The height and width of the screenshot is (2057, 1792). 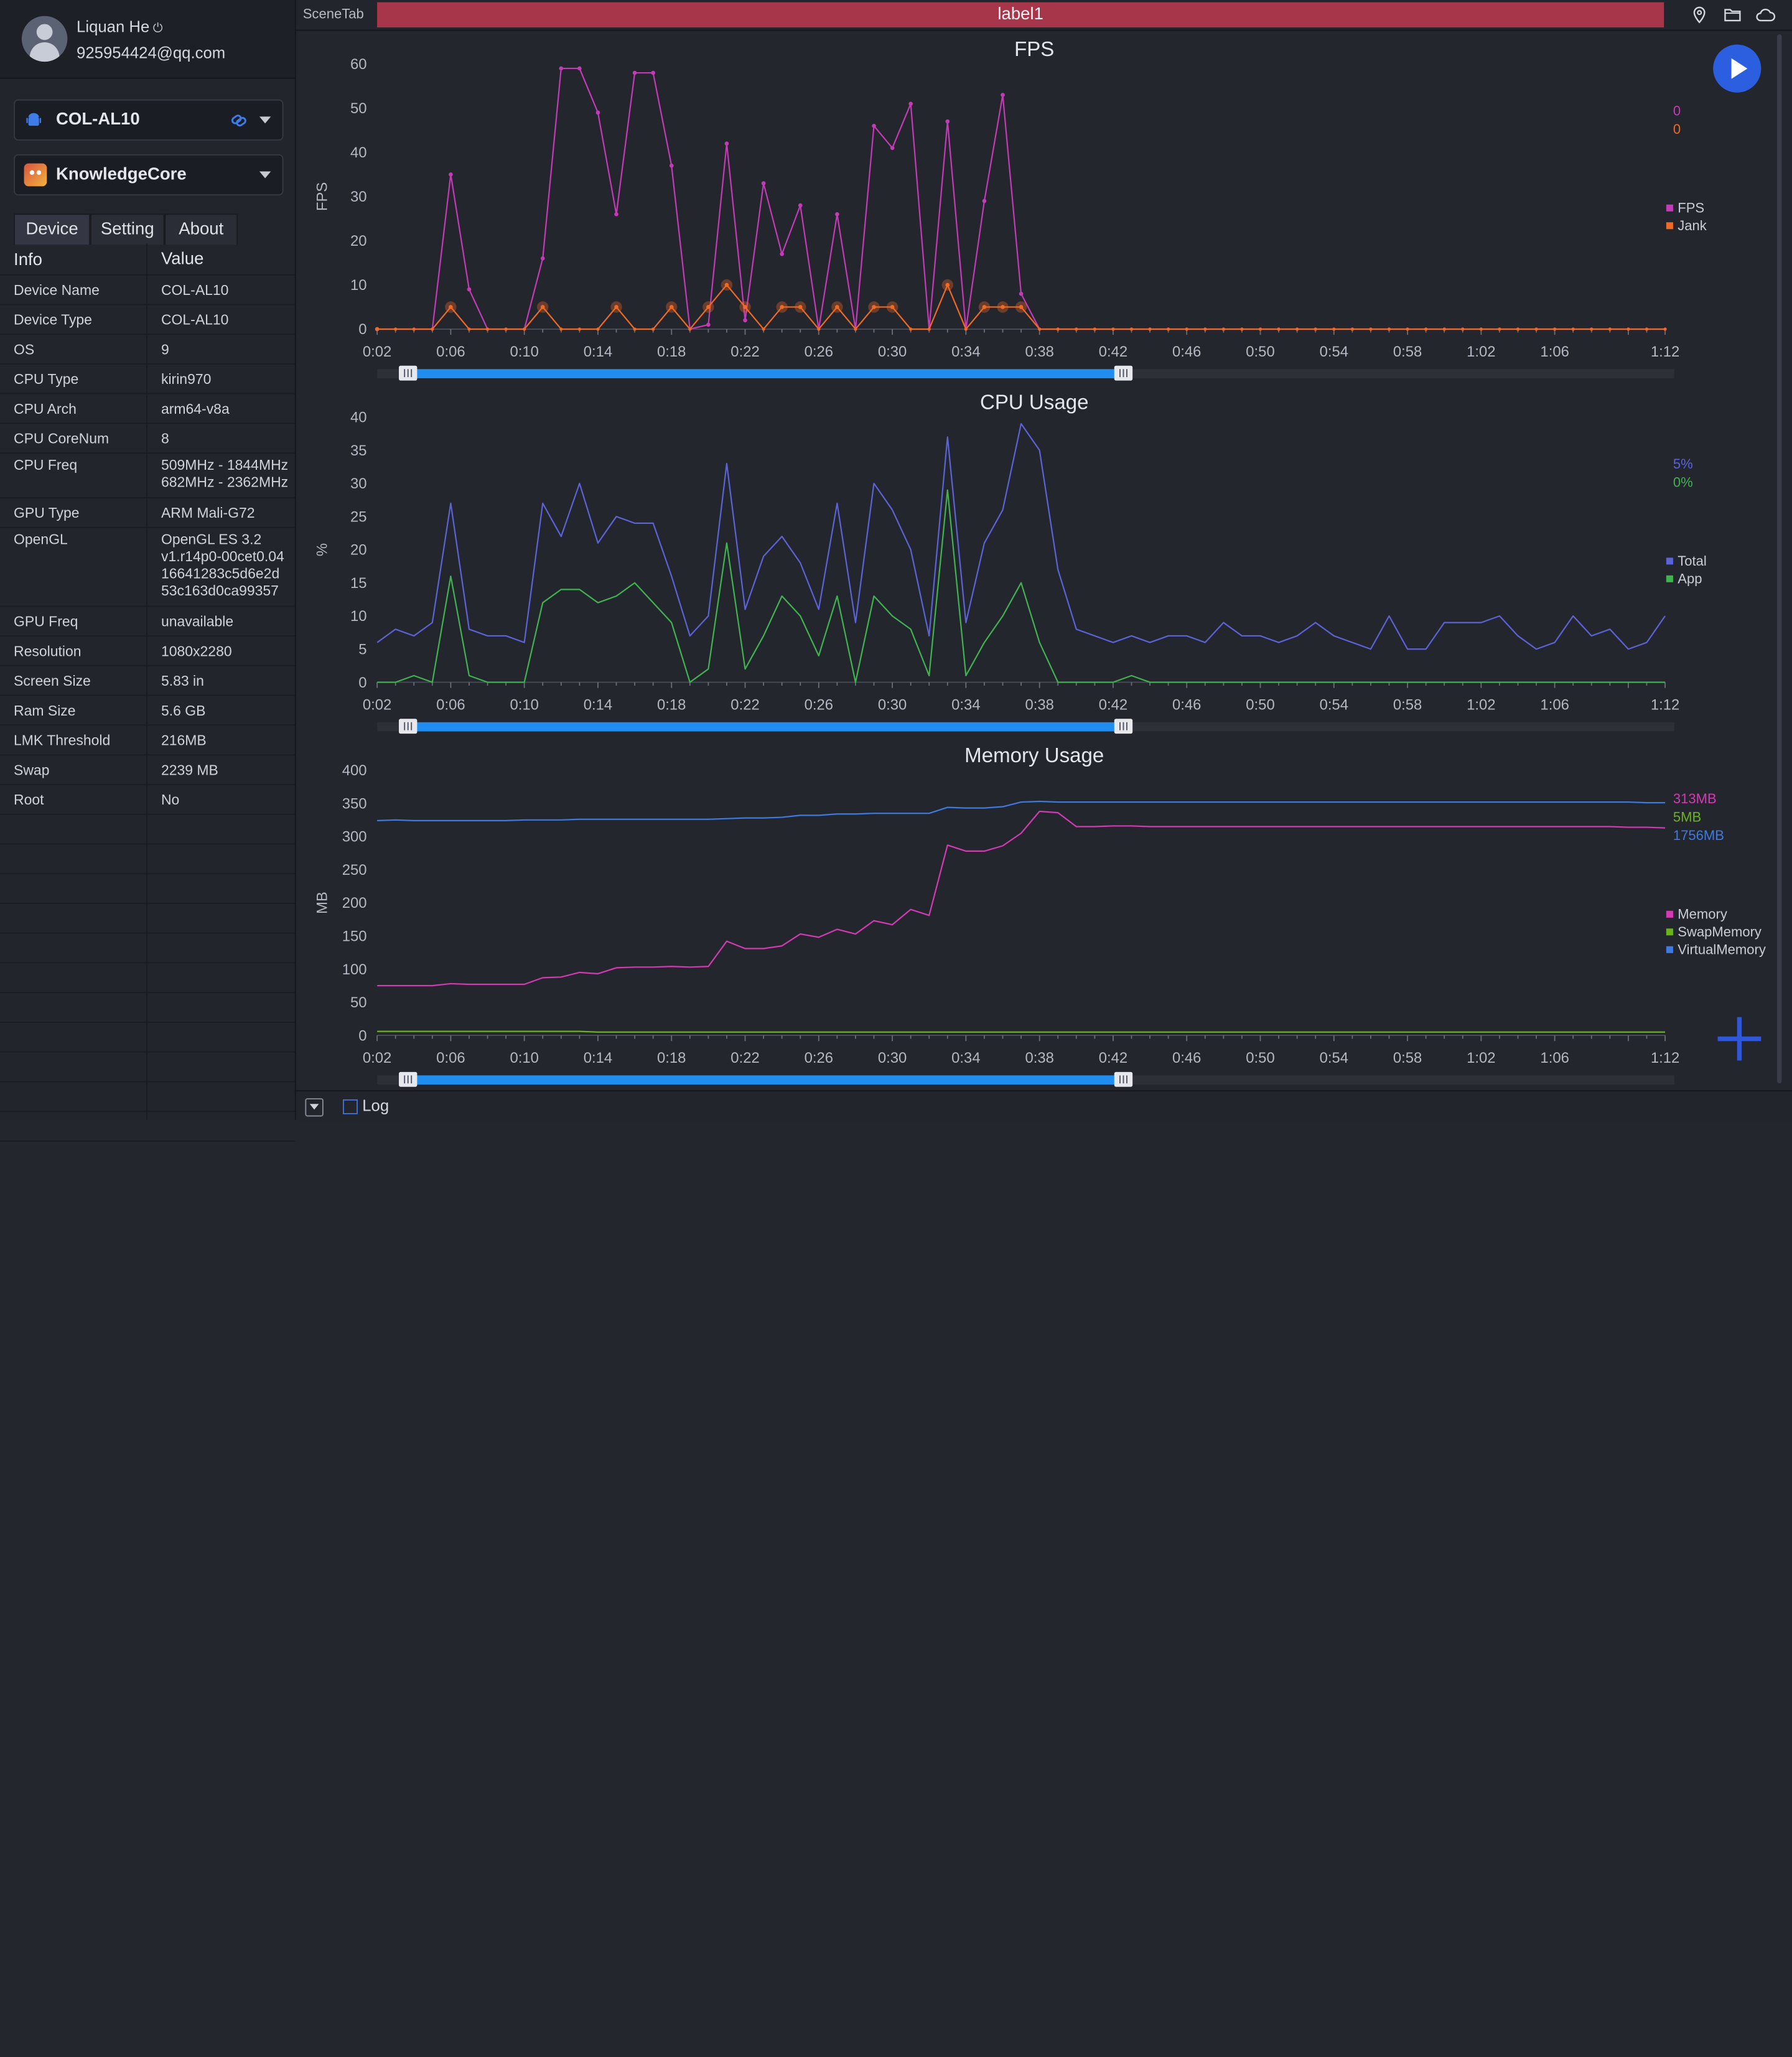 What do you see at coordinates (52, 229) in the screenshot?
I see `tab-device: Device` at bounding box center [52, 229].